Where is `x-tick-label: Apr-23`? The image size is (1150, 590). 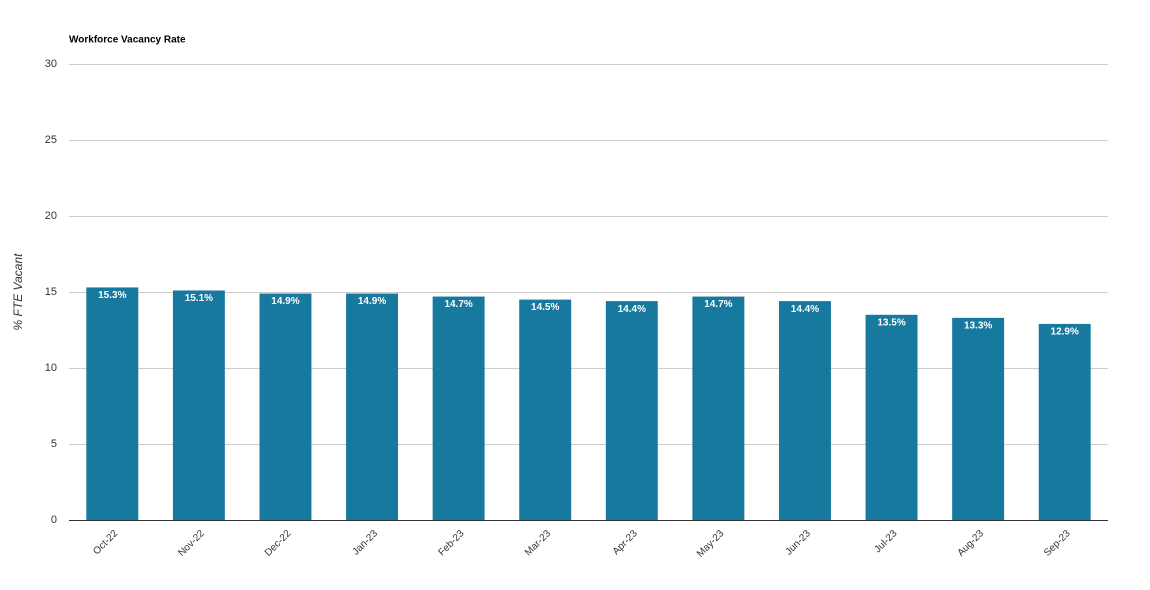 x-tick-label: Apr-23 is located at coordinates (625, 542).